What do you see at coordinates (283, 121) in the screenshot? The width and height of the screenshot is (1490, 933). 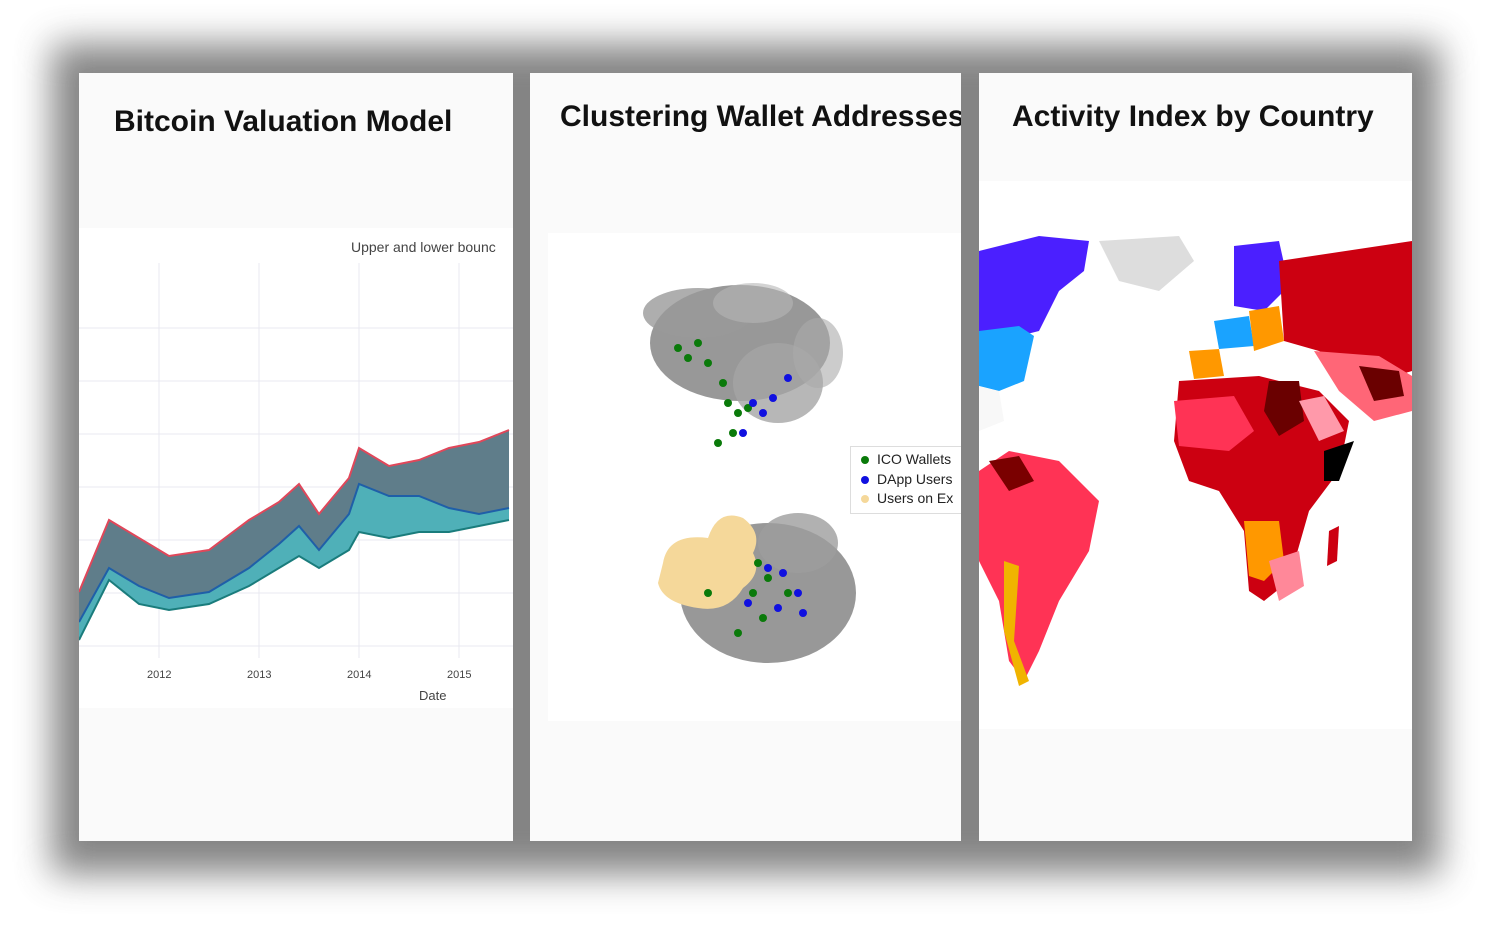 I see `card-title: Bitcoin Valuation Model` at bounding box center [283, 121].